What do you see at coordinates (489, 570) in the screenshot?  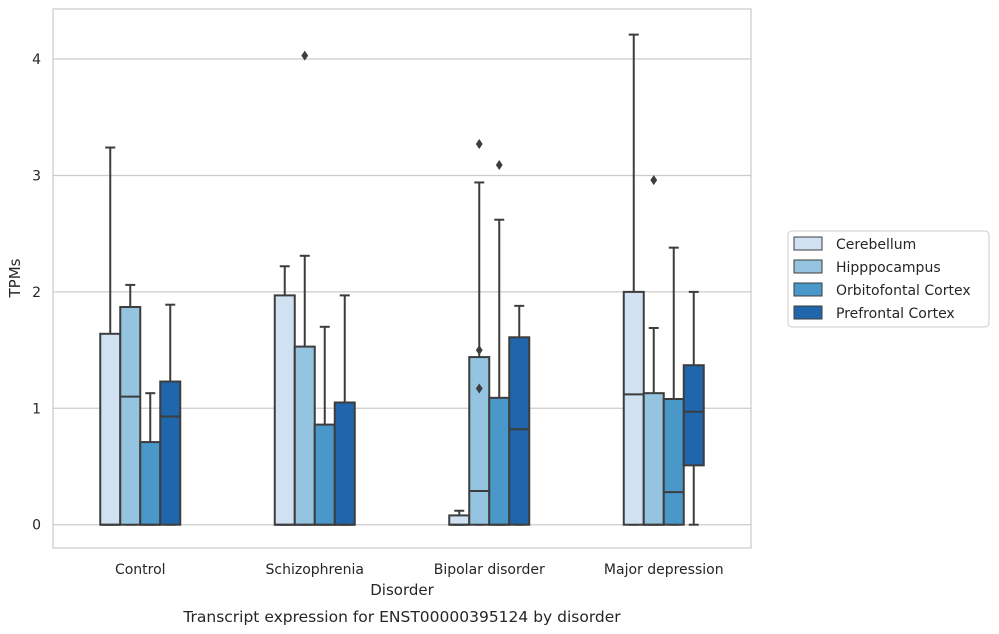 I see `x-tick-label-3: Bipolar disorder` at bounding box center [489, 570].